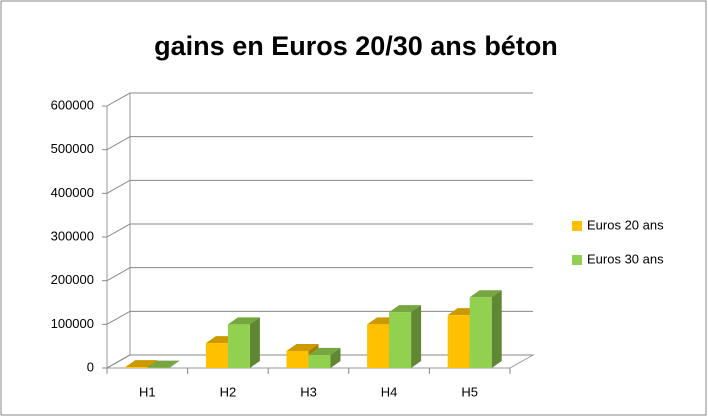  I want to click on x-tick-label: H3, so click(308, 391).